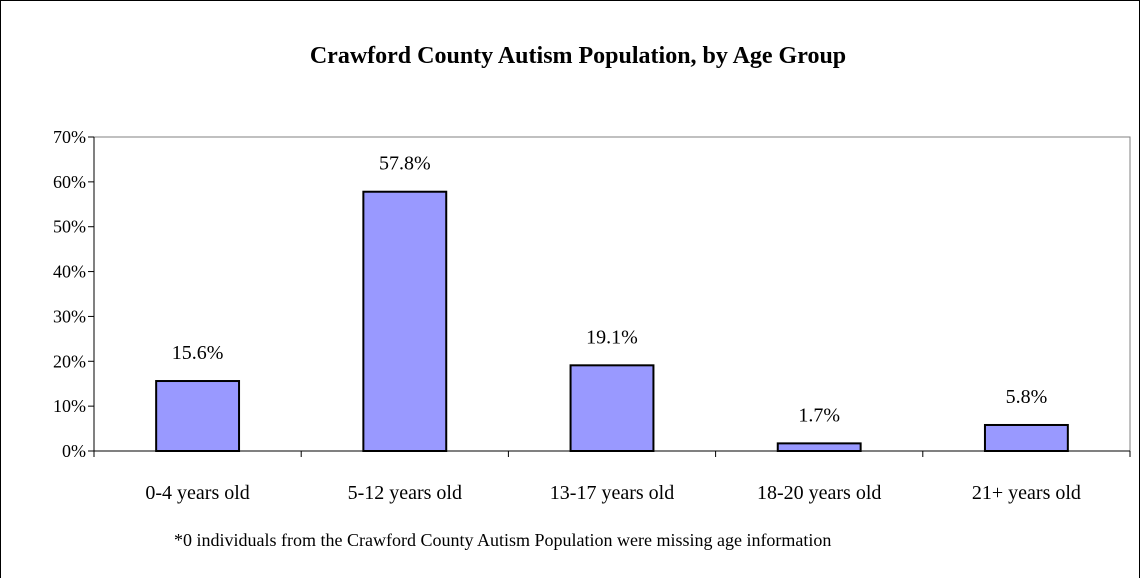  Describe the element at coordinates (69, 227) in the screenshot. I see `y-tick-label: 50%` at that location.